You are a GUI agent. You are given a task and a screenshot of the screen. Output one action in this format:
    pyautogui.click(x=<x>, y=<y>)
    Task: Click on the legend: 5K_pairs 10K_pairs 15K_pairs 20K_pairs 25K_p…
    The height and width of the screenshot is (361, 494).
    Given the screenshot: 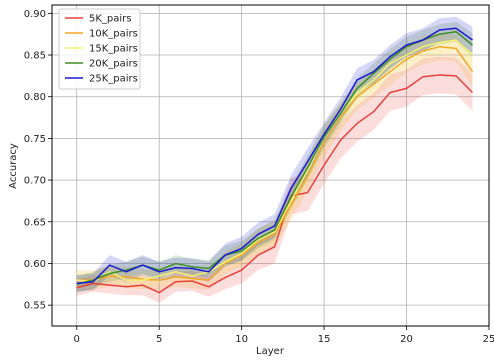 What is the action you would take?
    pyautogui.click(x=99, y=49)
    